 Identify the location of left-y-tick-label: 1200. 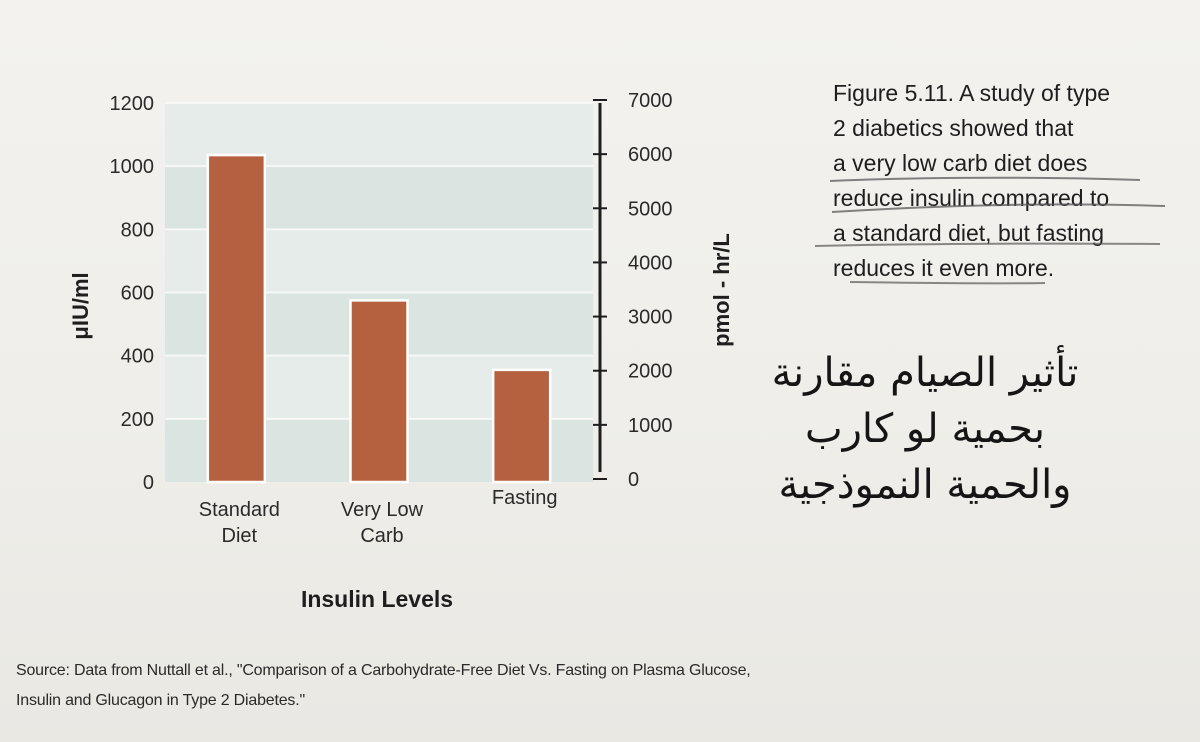
(132, 104).